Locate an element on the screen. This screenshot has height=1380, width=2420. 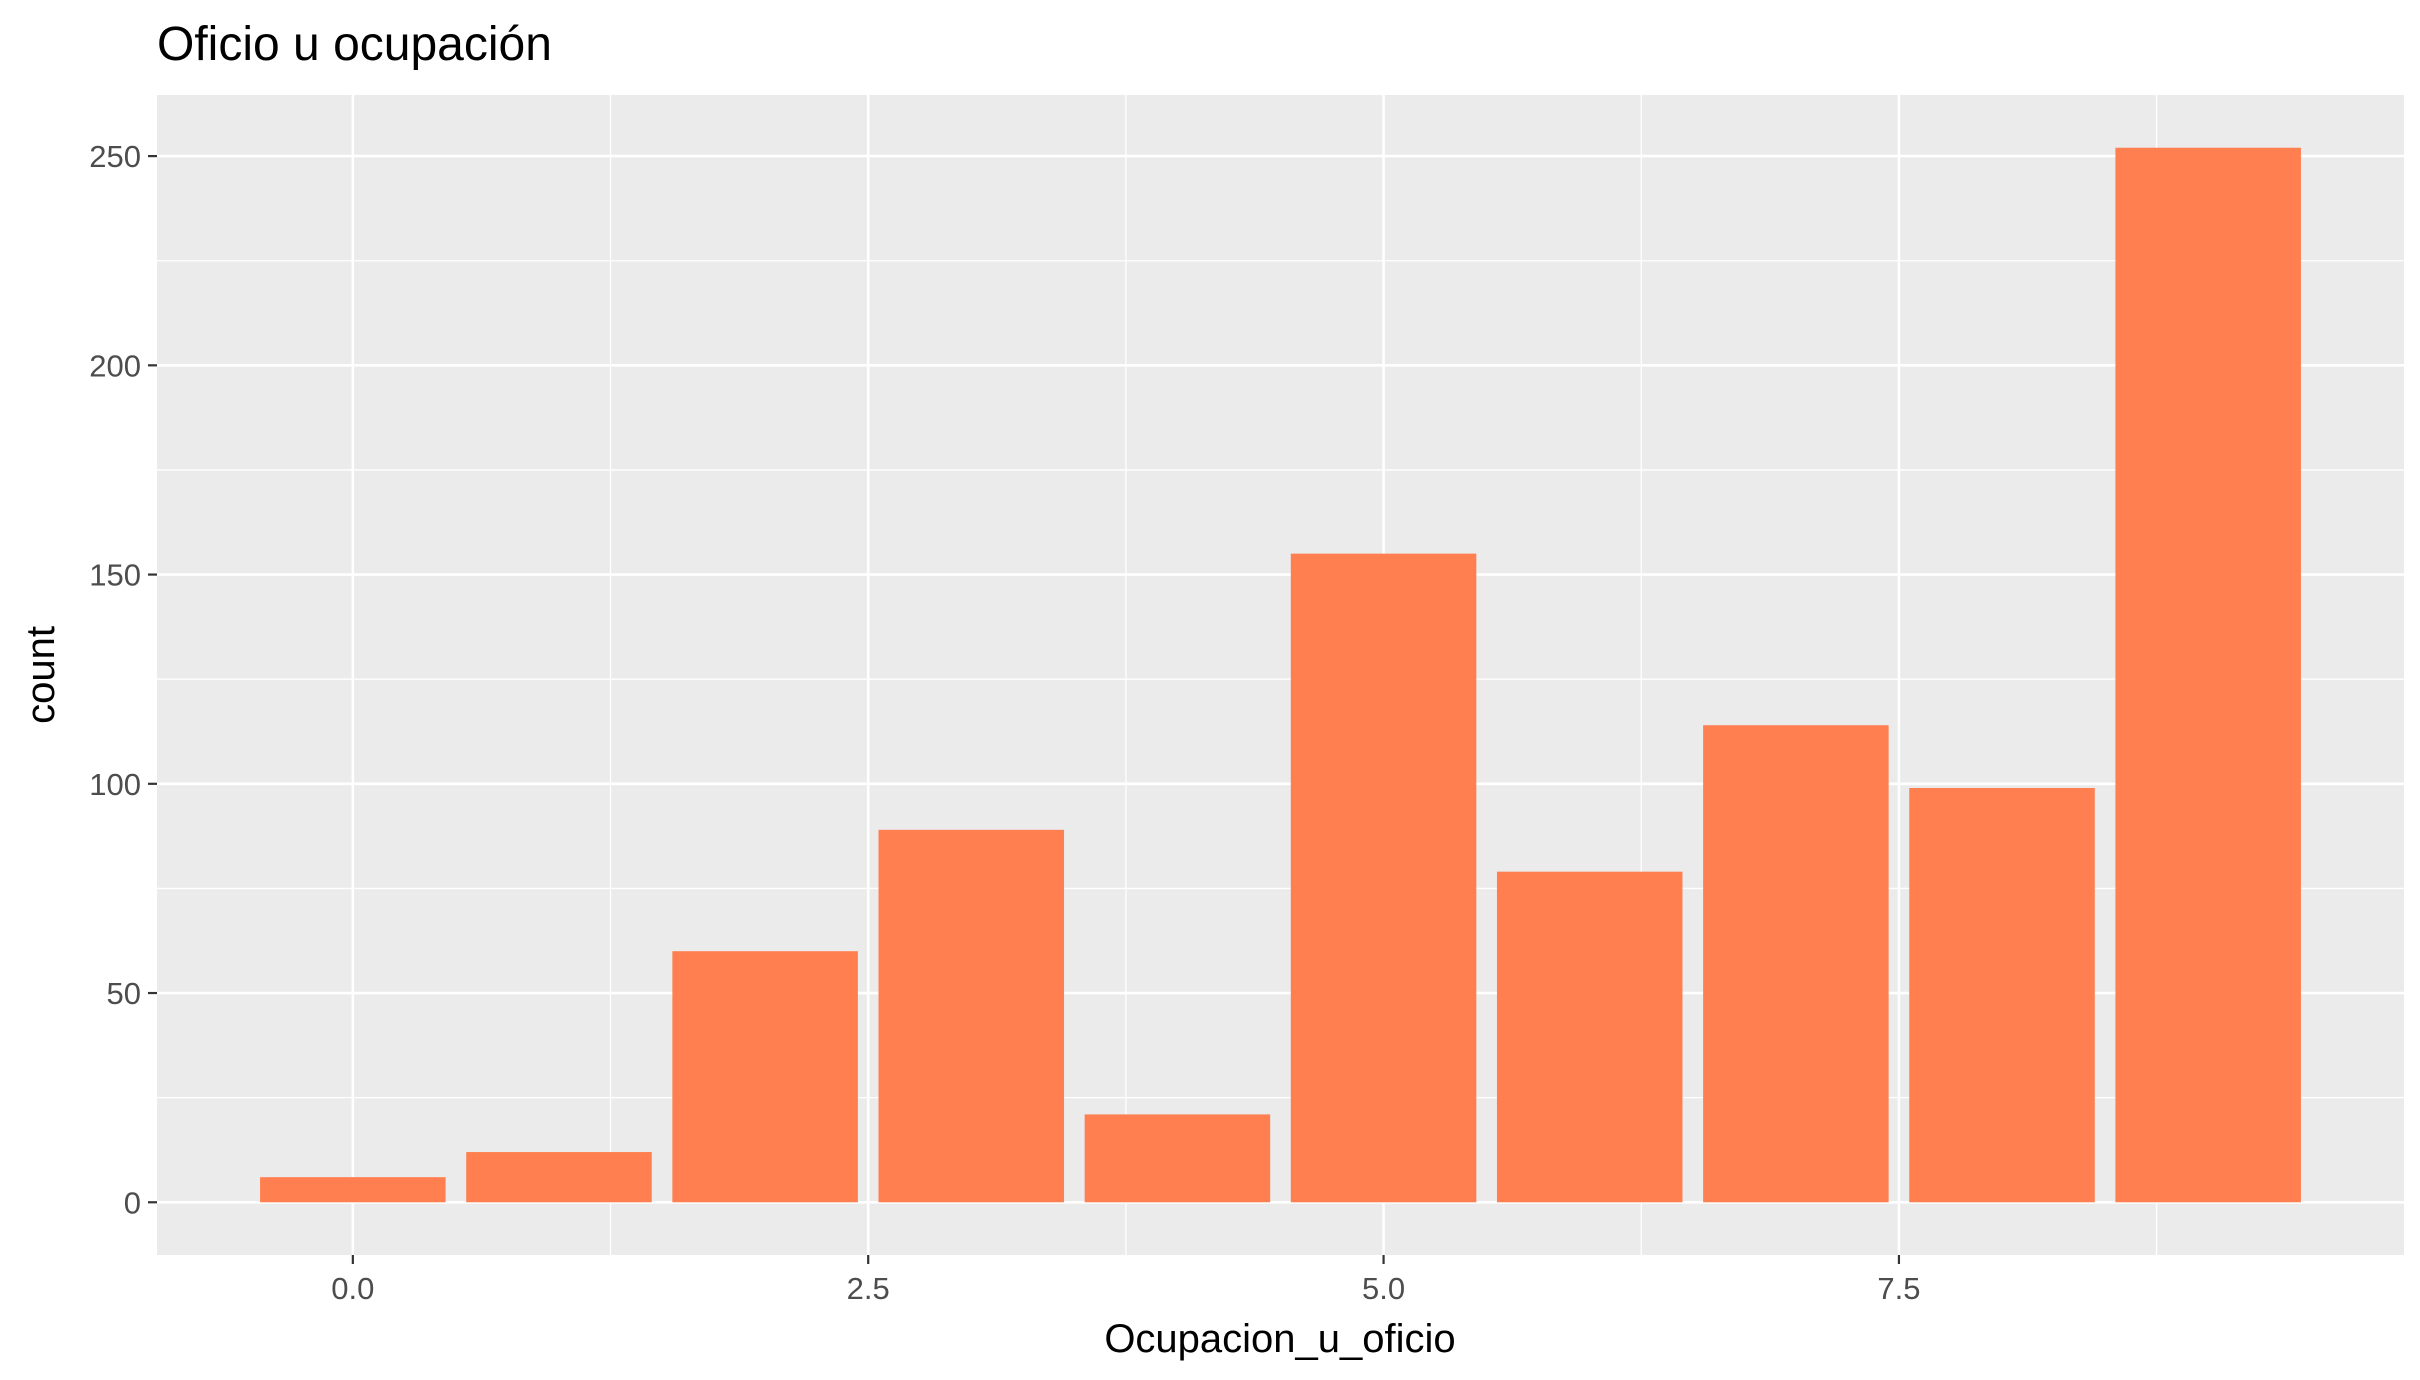
x-axis: 0.0 2.5 5.0 7.5 is located at coordinates (1125, 1280).